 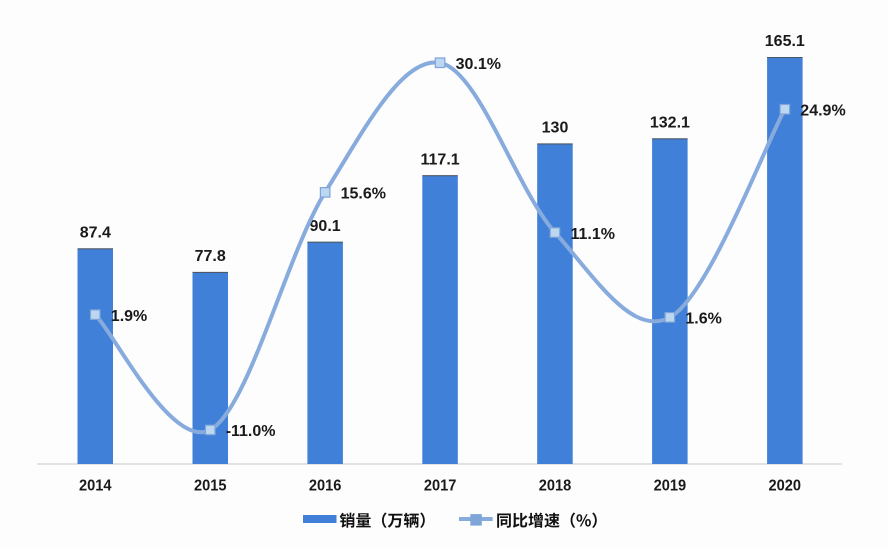 What do you see at coordinates (440, 159) in the screenshot?
I see `svg-text: 117.1` at bounding box center [440, 159].